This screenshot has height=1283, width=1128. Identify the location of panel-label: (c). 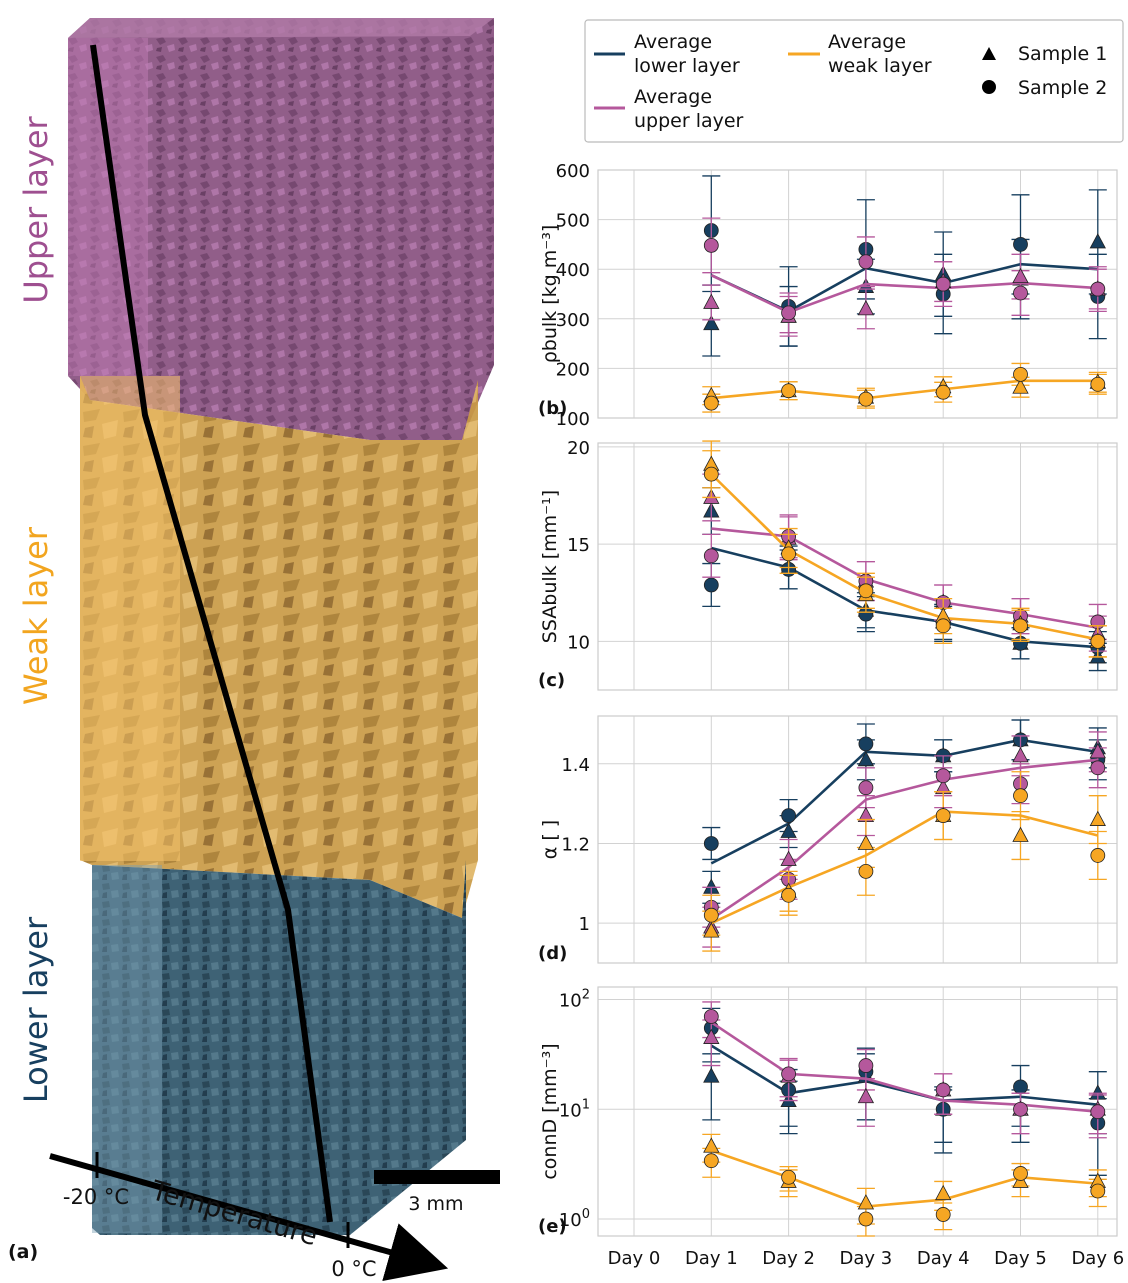
(551, 680).